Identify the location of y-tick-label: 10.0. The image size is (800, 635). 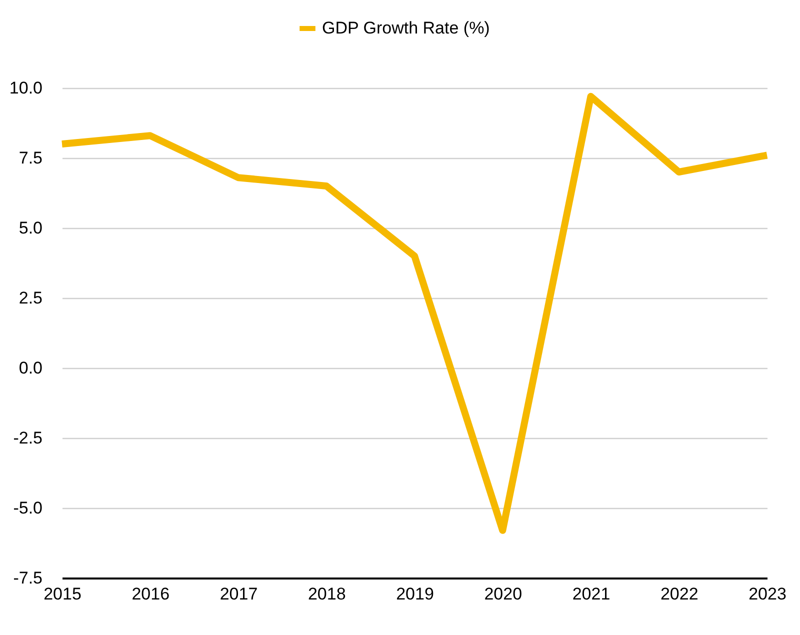
(25, 88).